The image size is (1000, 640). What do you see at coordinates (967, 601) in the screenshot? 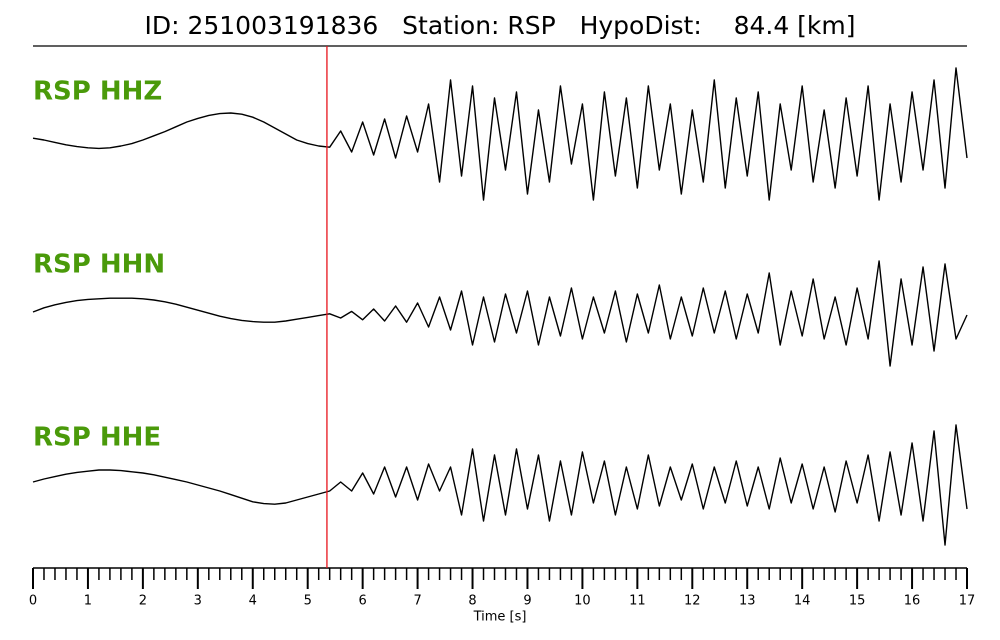
I see `x-tick-label: 17` at bounding box center [967, 601].